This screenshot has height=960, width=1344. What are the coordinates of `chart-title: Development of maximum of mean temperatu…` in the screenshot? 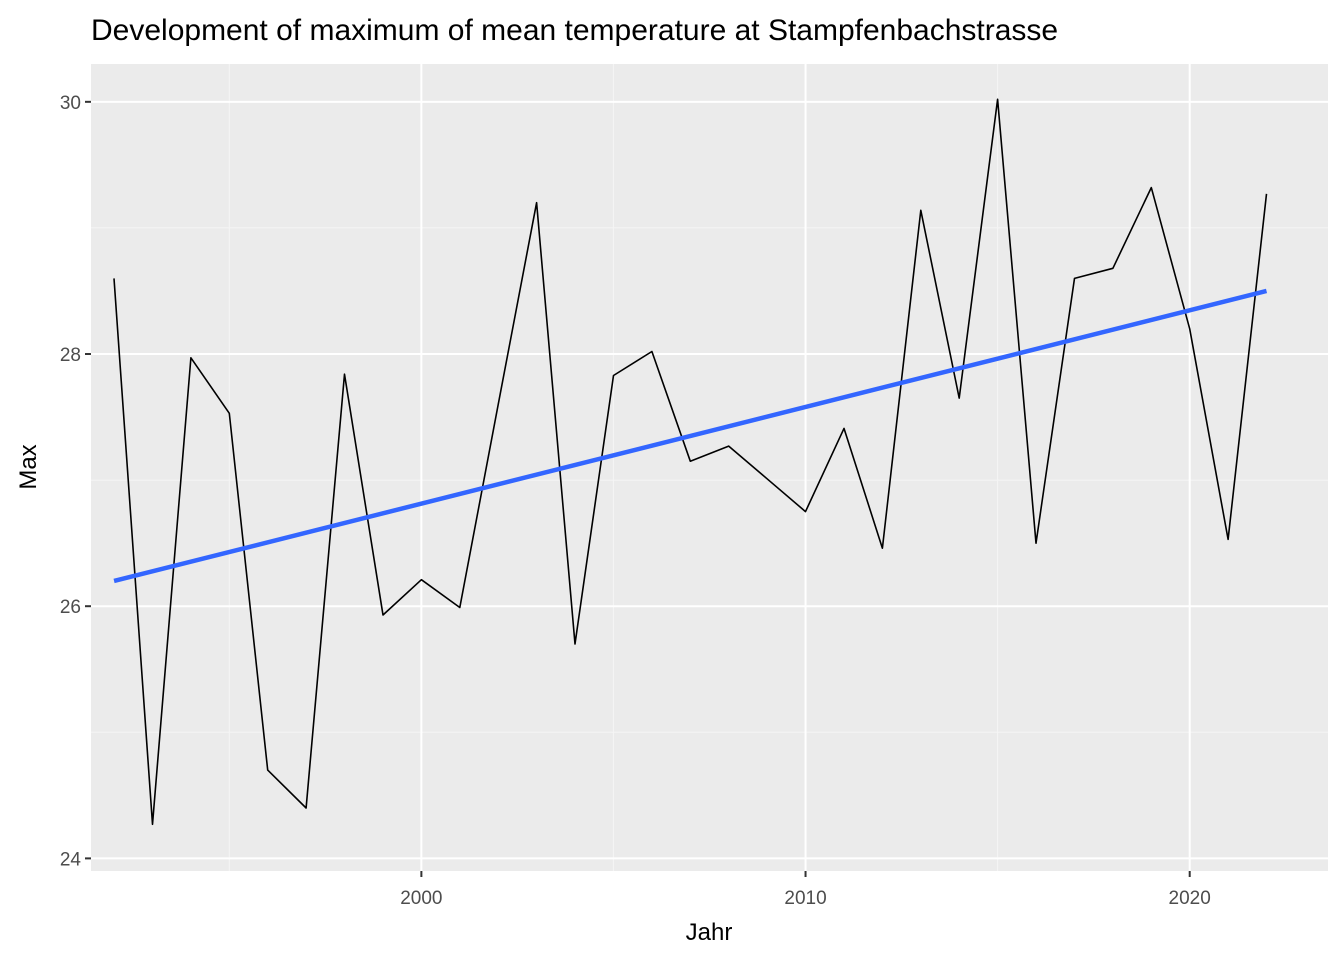 It's located at (574, 30).